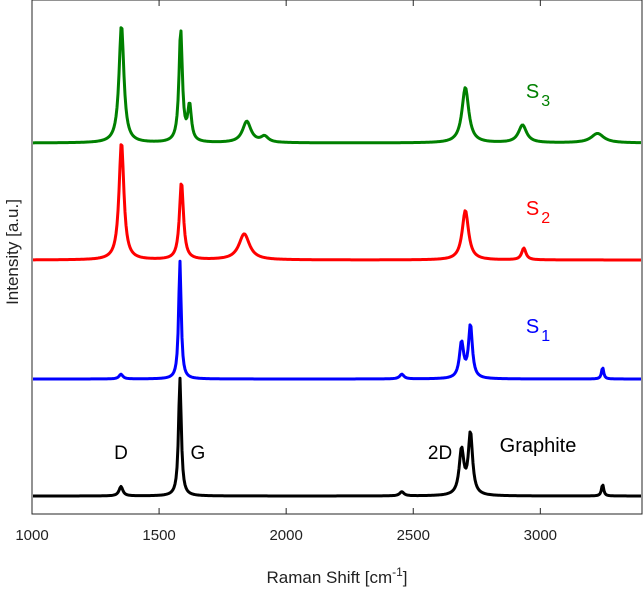  What do you see at coordinates (31, 535) in the screenshot?
I see `x-tick-label: 1000` at bounding box center [31, 535].